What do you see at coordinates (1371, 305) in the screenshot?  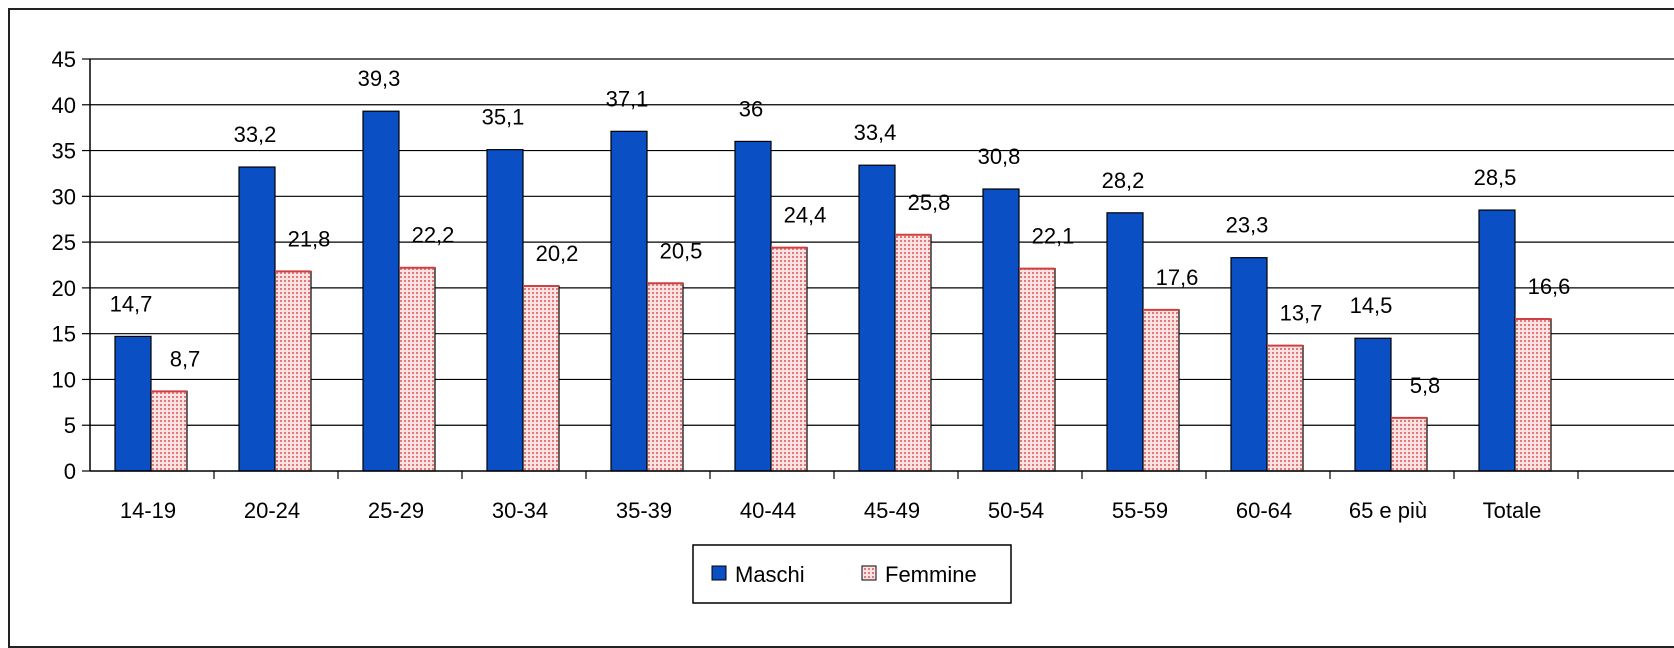 I see `value-label-maschi: 14,5` at bounding box center [1371, 305].